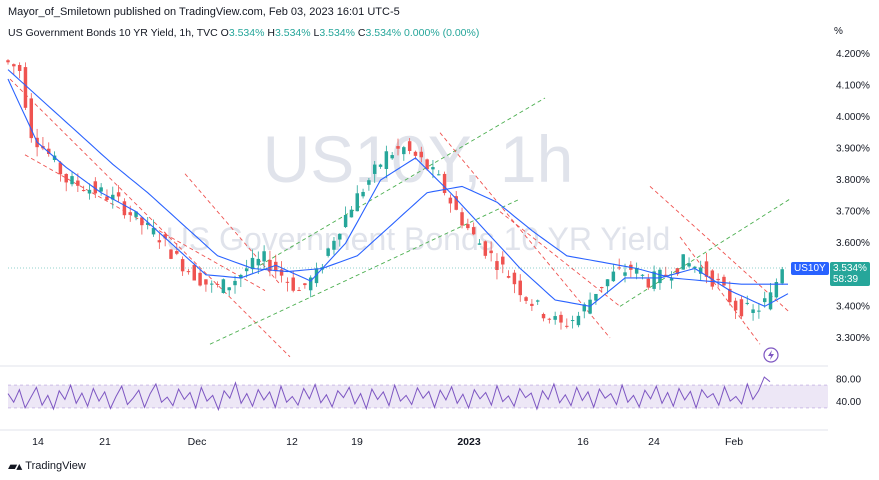  I want to click on rsi-tick-label: 80.00, so click(848, 379).